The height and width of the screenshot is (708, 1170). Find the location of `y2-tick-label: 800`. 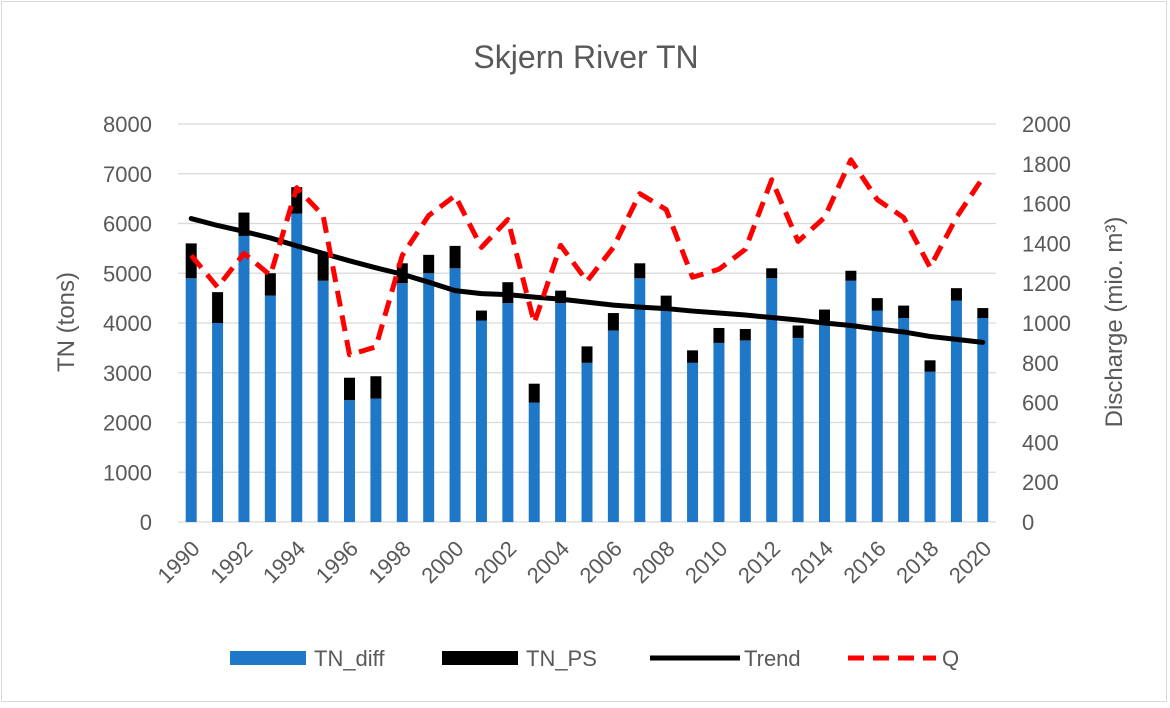

y2-tick-label: 800 is located at coordinates (1040, 363).